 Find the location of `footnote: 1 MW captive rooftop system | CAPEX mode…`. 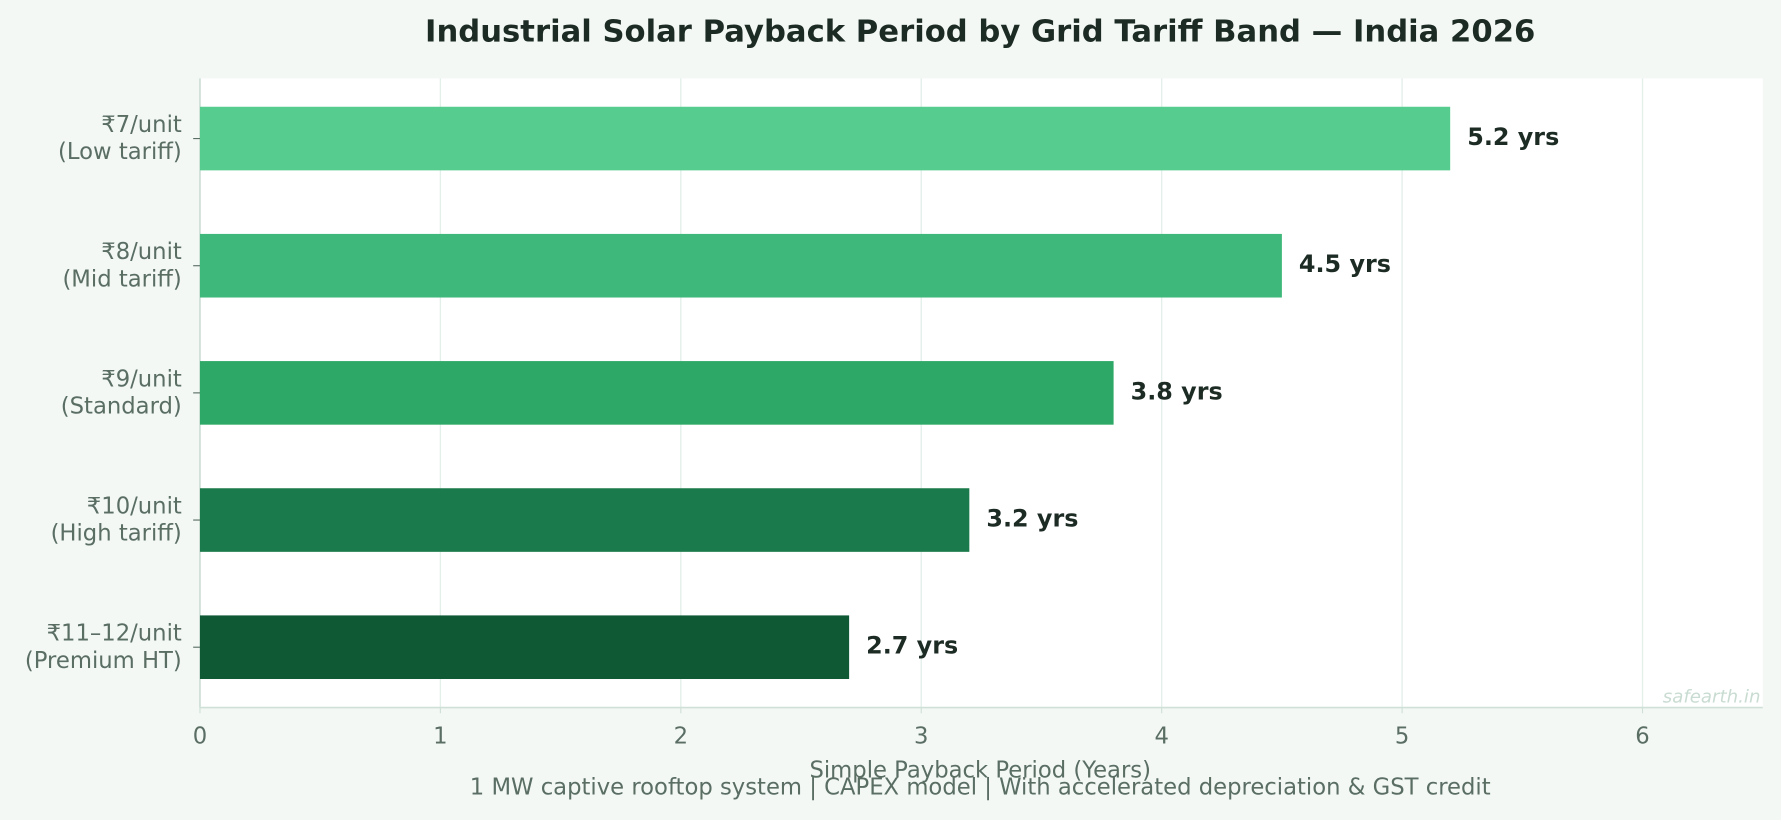

footnote: 1 MW captive rooftop system | CAPEX mode… is located at coordinates (980, 788).